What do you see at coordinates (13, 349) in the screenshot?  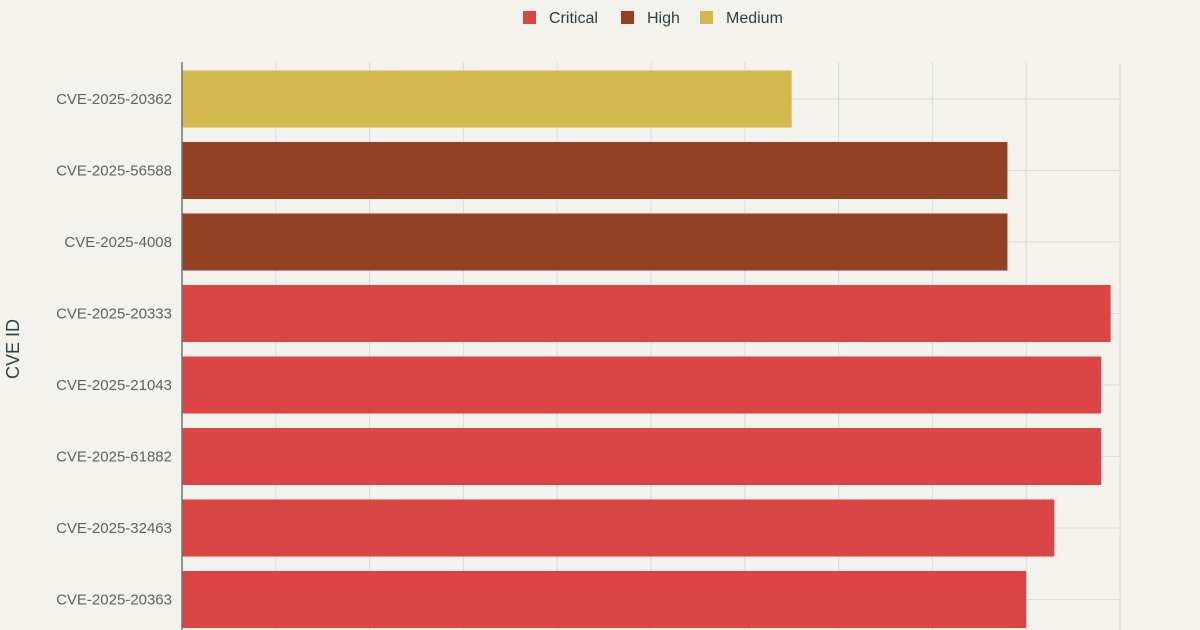 I see `y-axis-title: CVE ID` at bounding box center [13, 349].